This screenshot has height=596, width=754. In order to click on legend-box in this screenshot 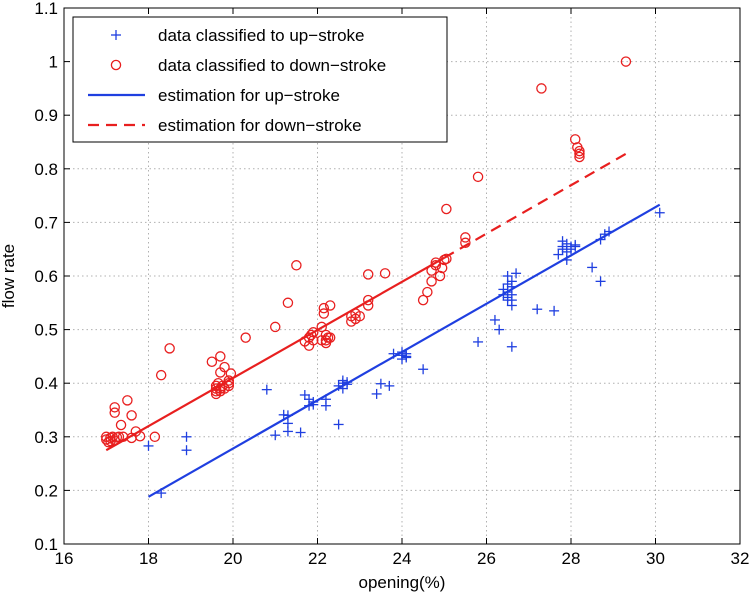, I will do `click(260, 79)`.